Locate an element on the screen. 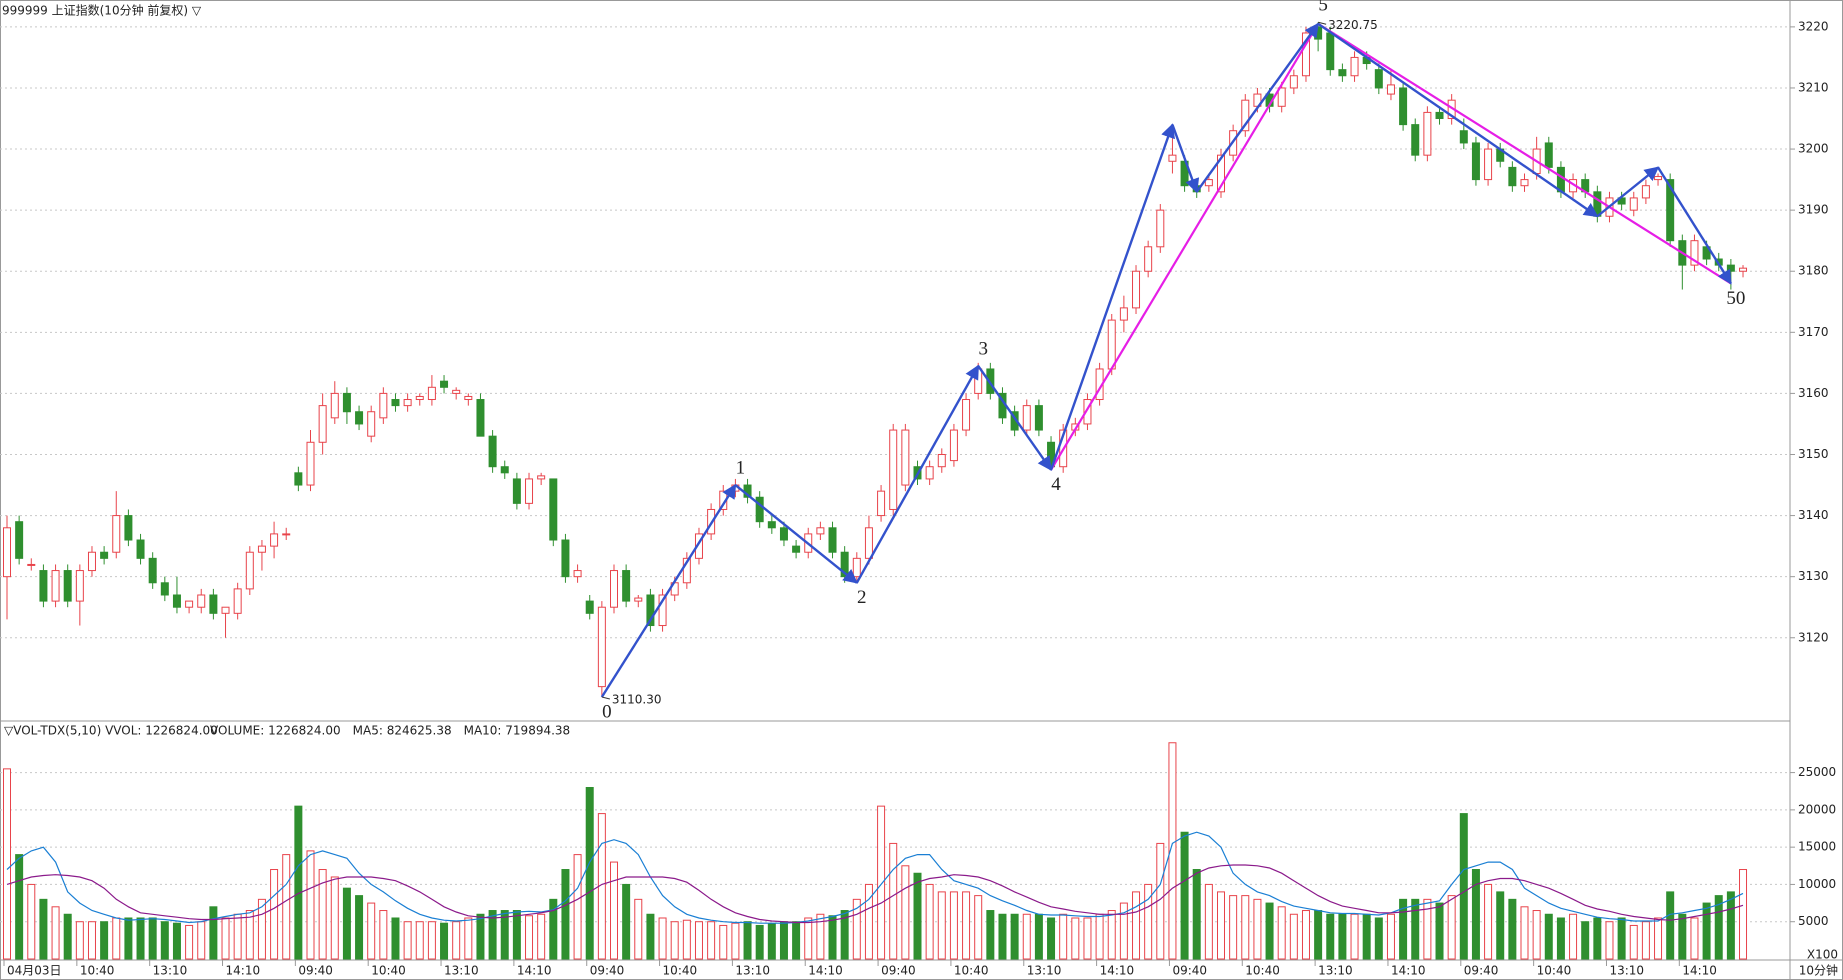 This screenshot has width=1843, height=980. y-tick-label: 3180 is located at coordinates (1813, 271).